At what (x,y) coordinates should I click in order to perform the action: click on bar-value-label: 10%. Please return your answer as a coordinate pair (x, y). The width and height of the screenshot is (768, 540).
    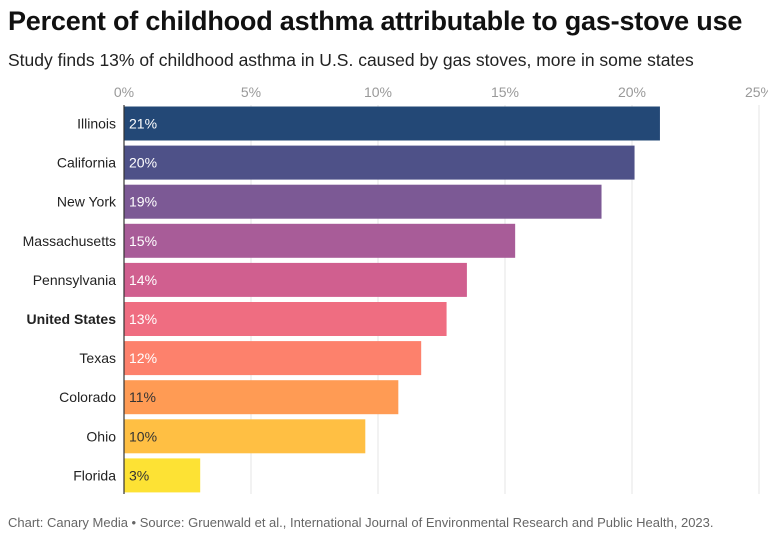
    Looking at the image, I should click on (143, 436).